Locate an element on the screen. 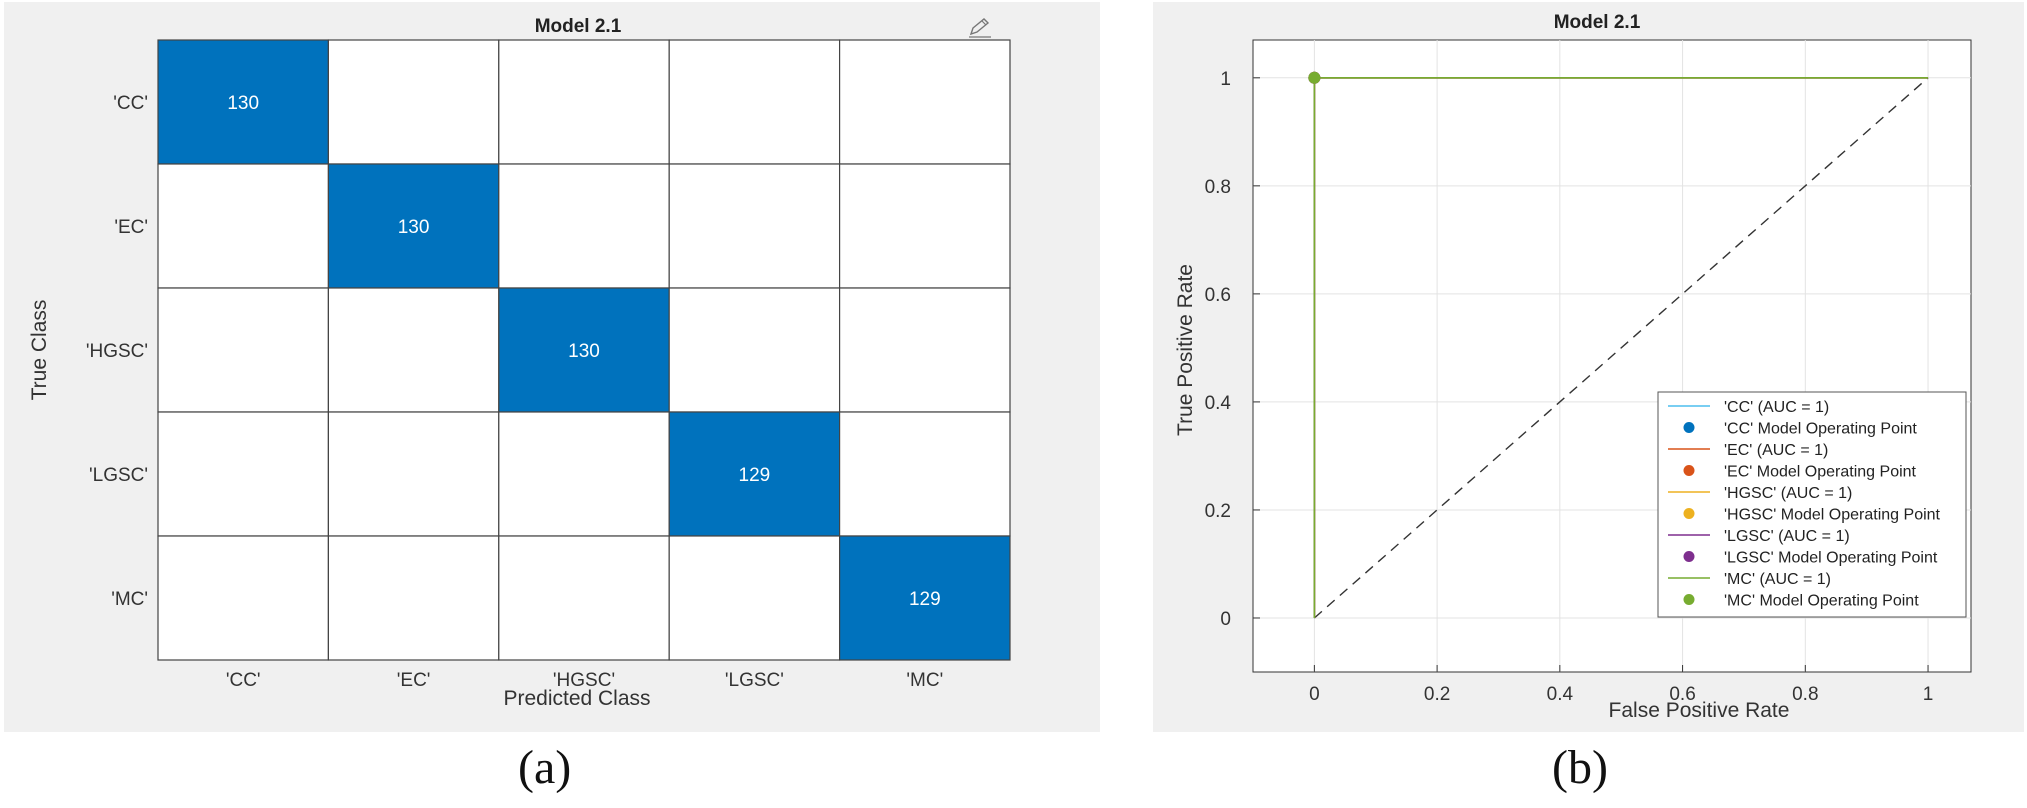 Image resolution: width=2027 pixels, height=808 pixels. x-tick-label: 0.6 is located at coordinates (1682, 694).